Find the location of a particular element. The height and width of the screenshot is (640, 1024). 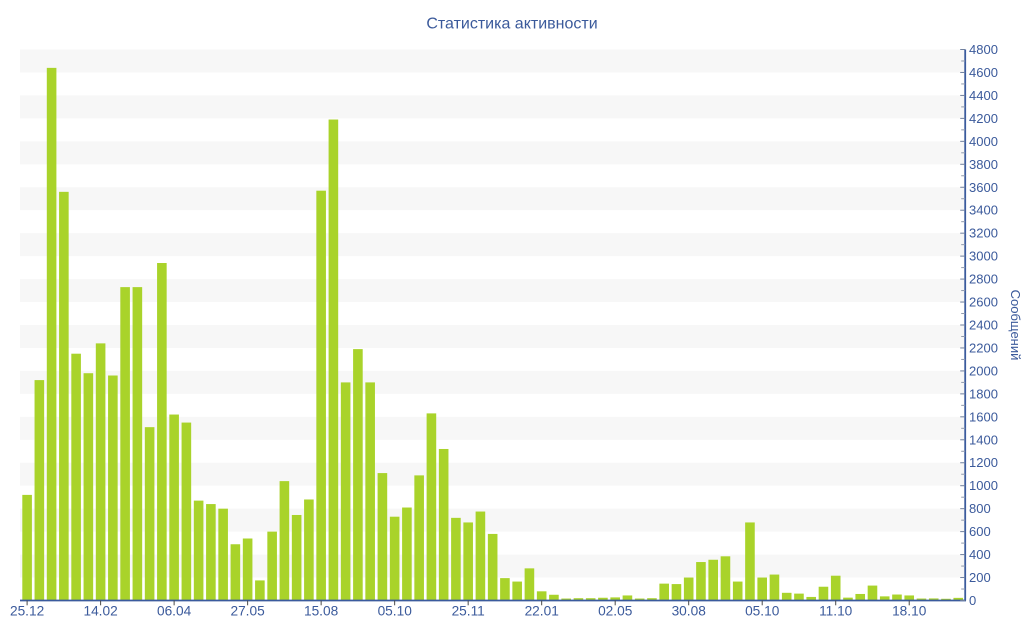

svg-text: 1400 is located at coordinates (983, 439).